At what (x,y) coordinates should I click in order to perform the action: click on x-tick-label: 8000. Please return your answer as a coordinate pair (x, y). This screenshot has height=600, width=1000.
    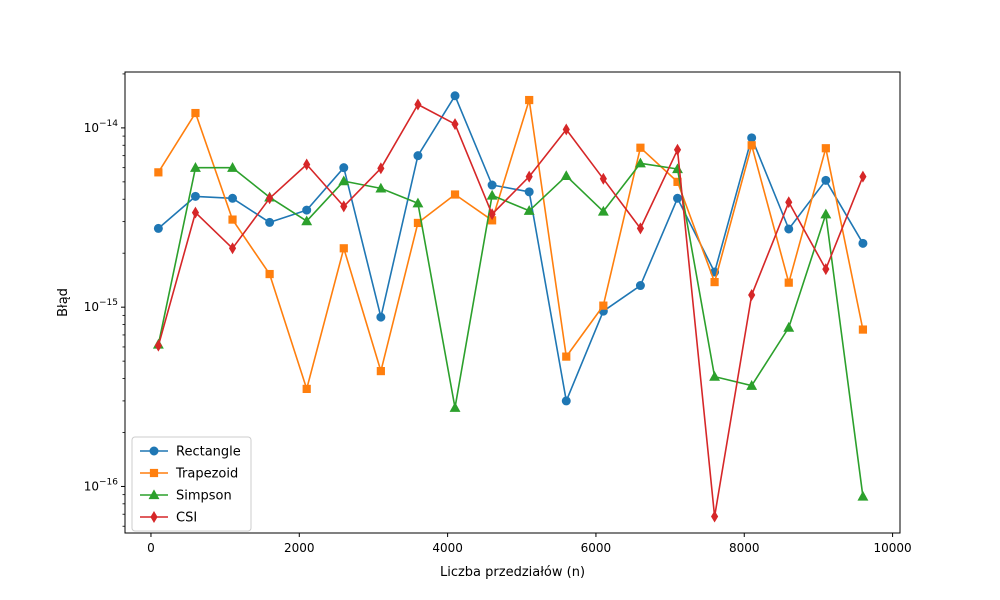
    Looking at the image, I should click on (744, 548).